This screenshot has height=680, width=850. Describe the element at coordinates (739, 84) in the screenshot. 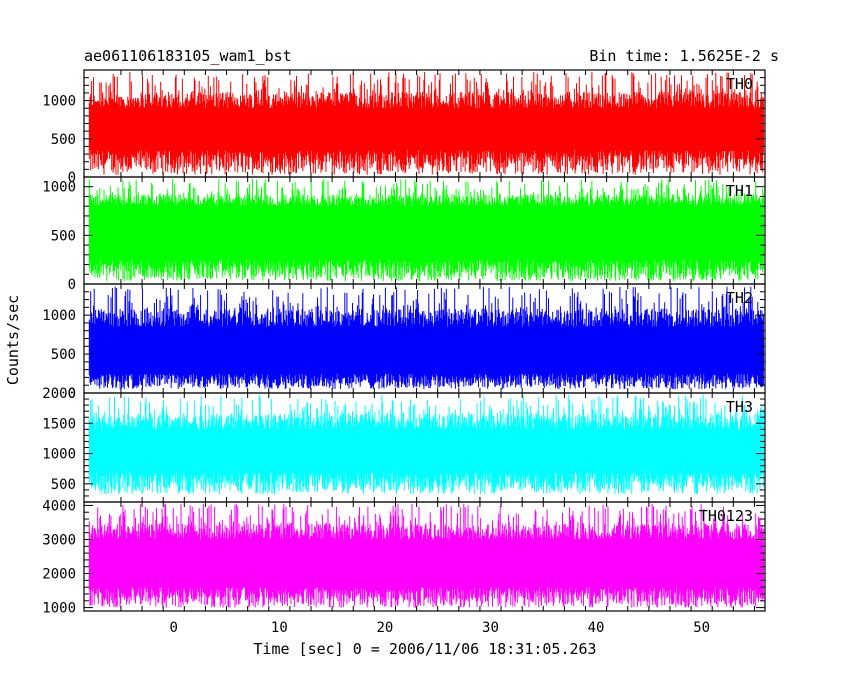

I see `series-label-th0: TH0` at that location.